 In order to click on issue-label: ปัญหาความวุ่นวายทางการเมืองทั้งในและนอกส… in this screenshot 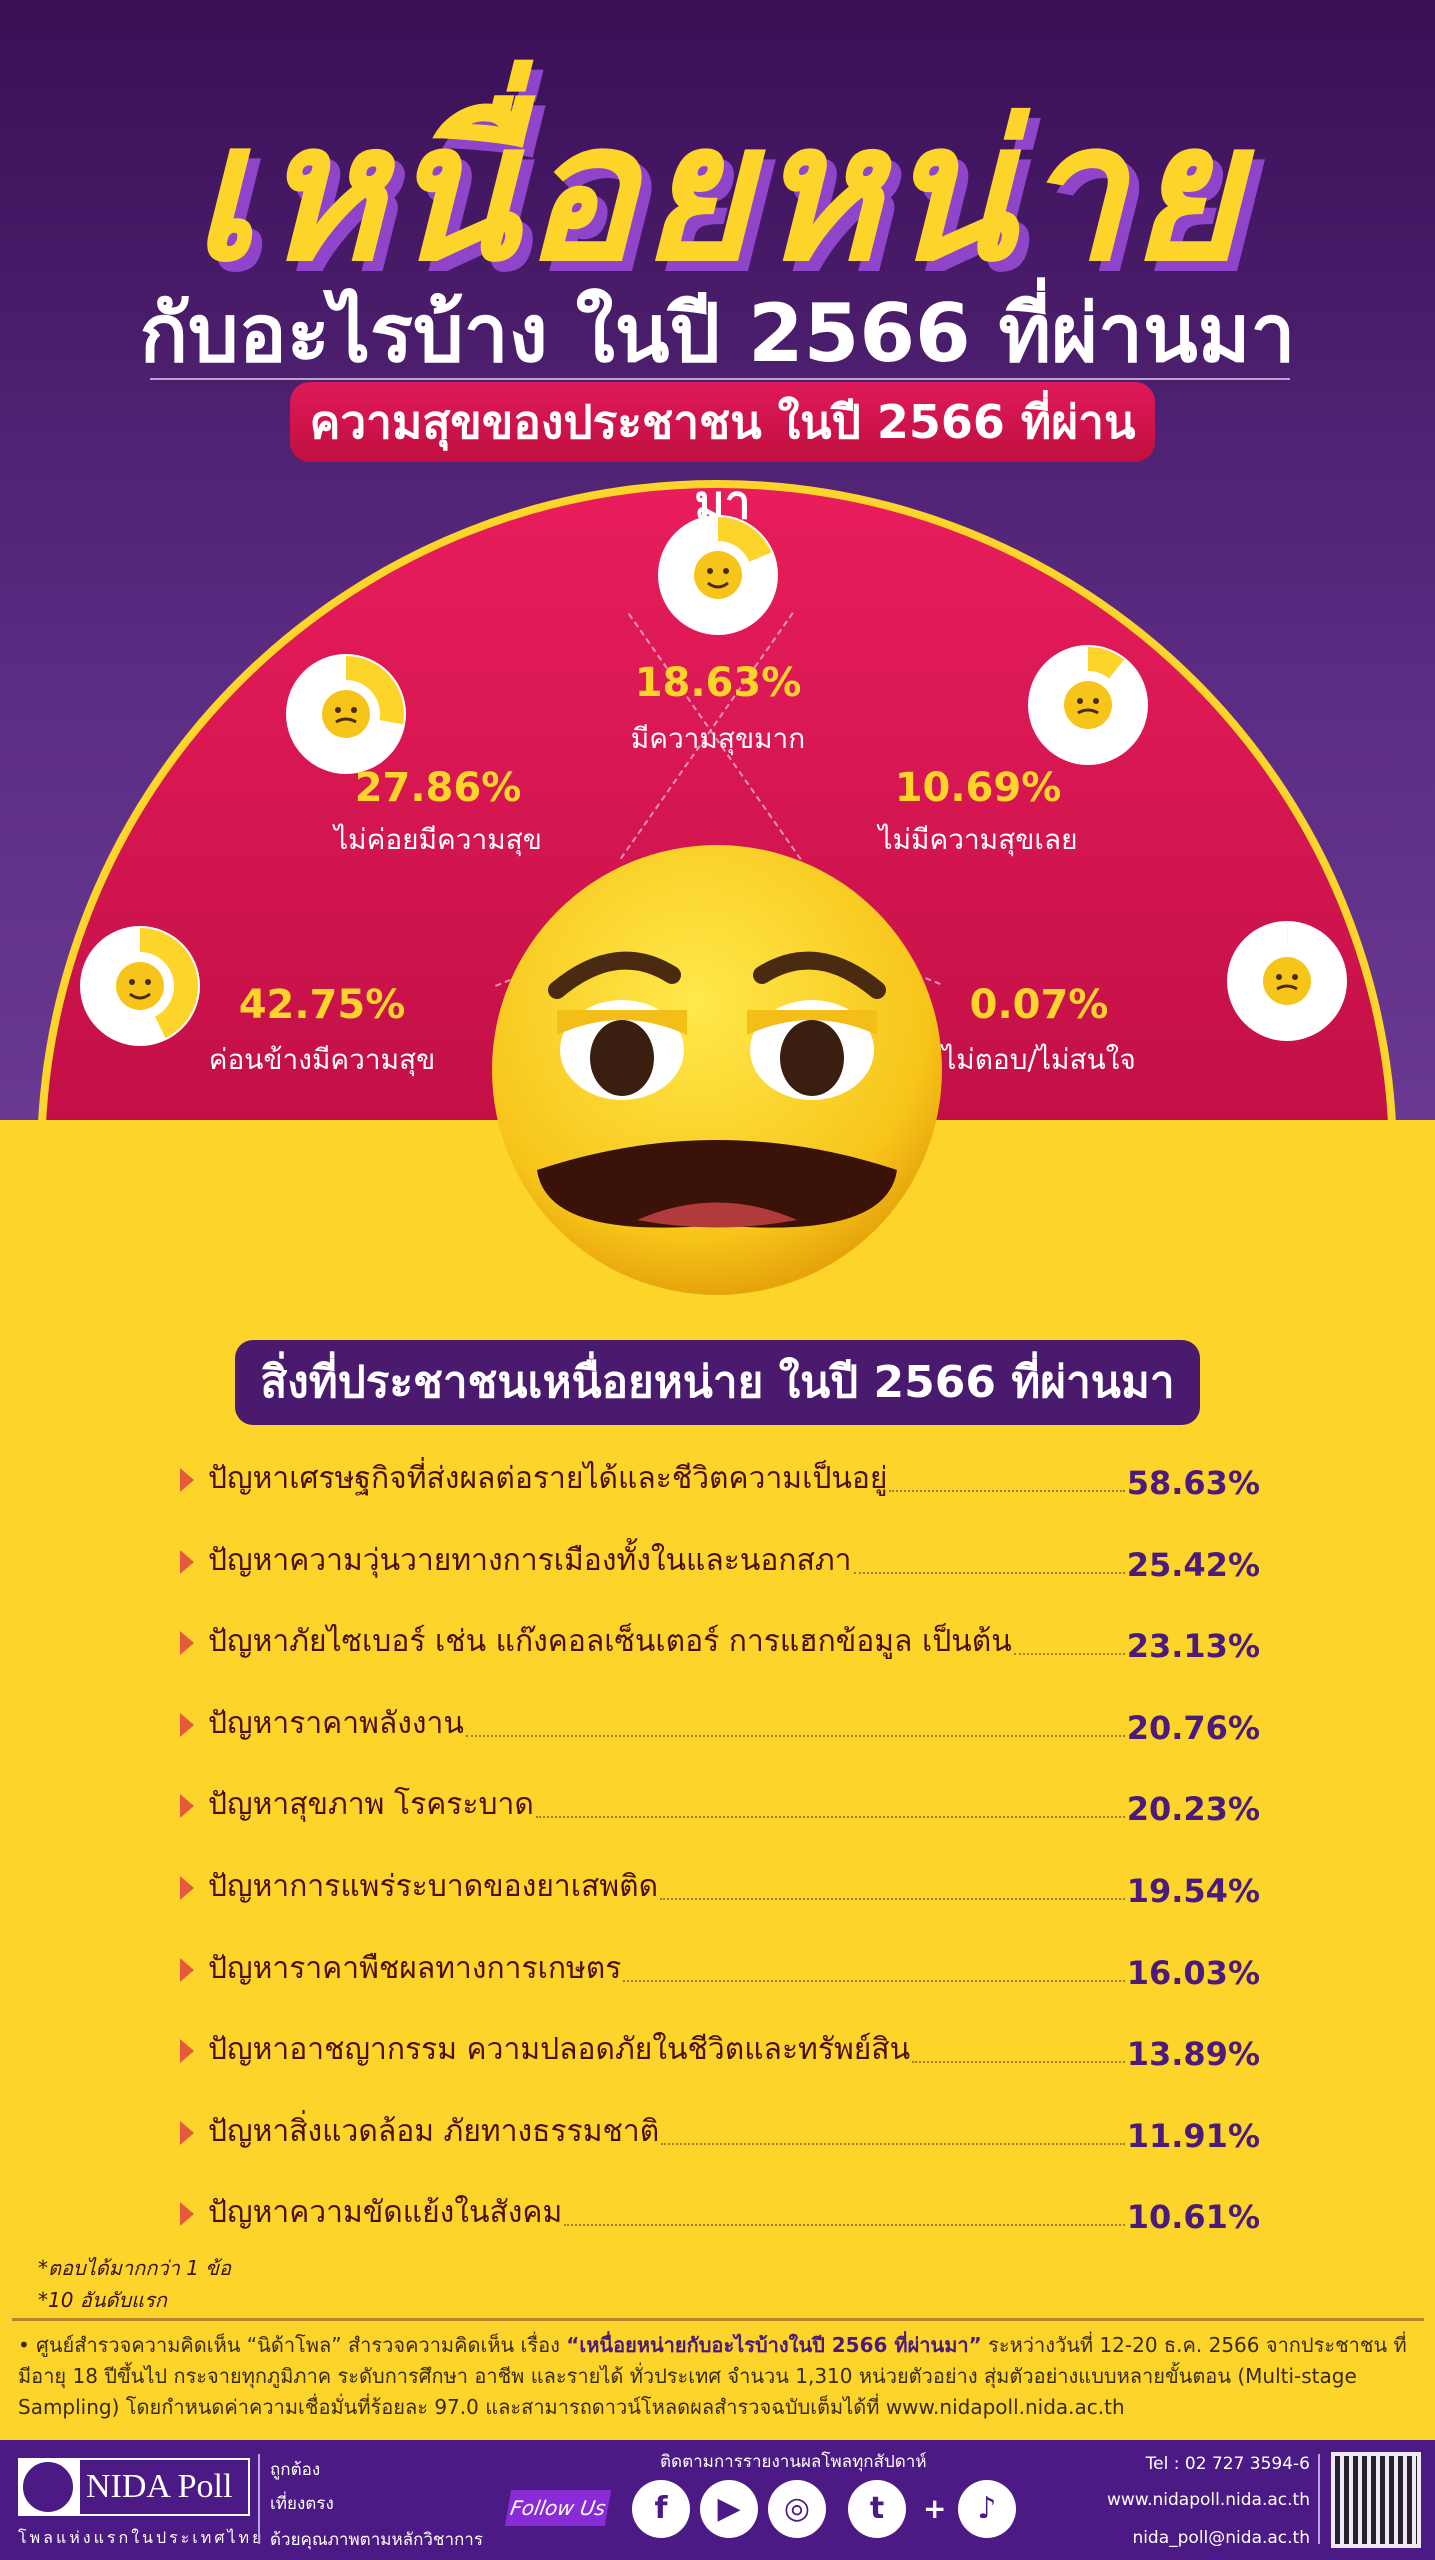, I will do `click(530, 1560)`.